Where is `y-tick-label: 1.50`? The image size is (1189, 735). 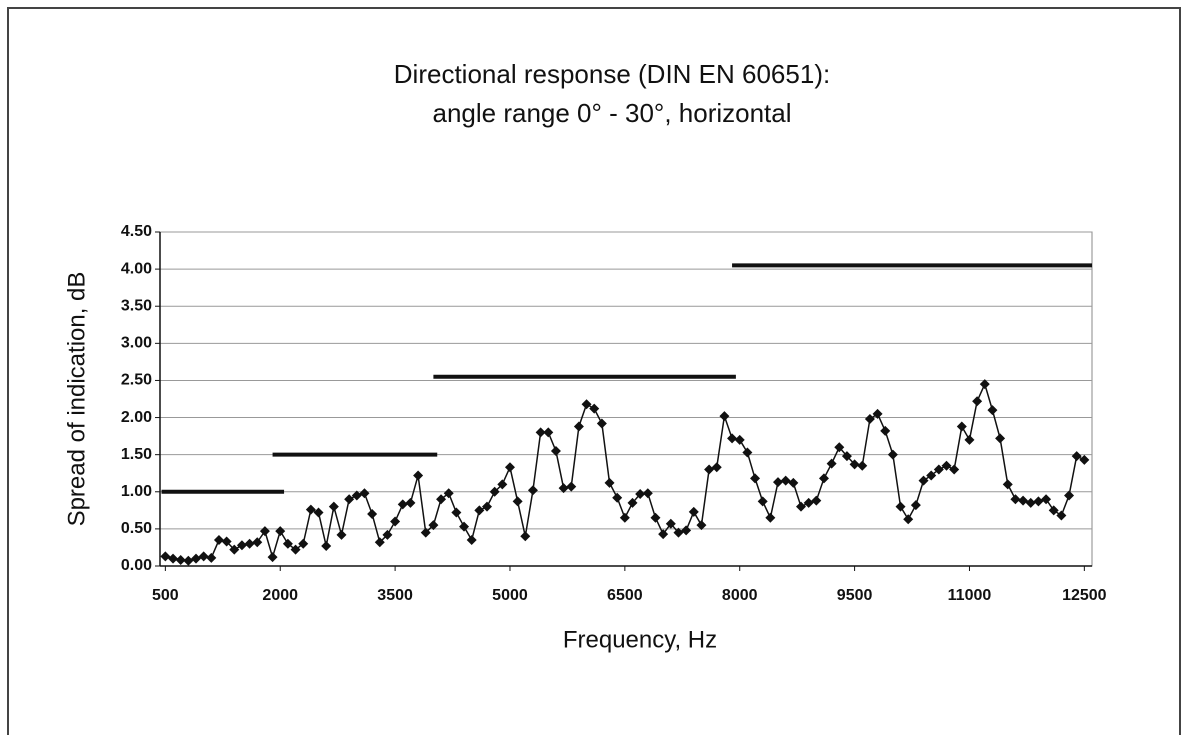
y-tick-label: 1.50 is located at coordinates (136, 454).